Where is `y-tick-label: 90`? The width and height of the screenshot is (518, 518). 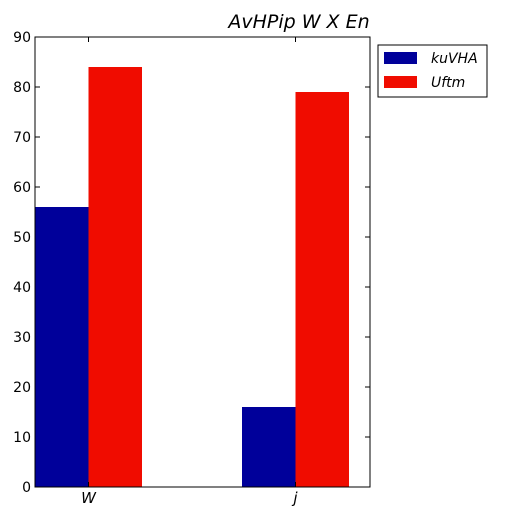
y-tick-label: 90 is located at coordinates (22, 38).